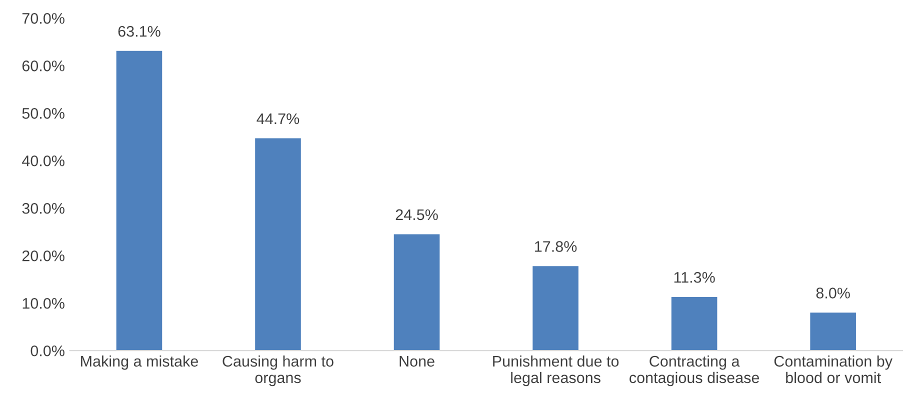 Image resolution: width=907 pixels, height=403 pixels. Describe the element at coordinates (556, 370) in the screenshot. I see `x-tick-label: Punishment due to legal reasons` at that location.